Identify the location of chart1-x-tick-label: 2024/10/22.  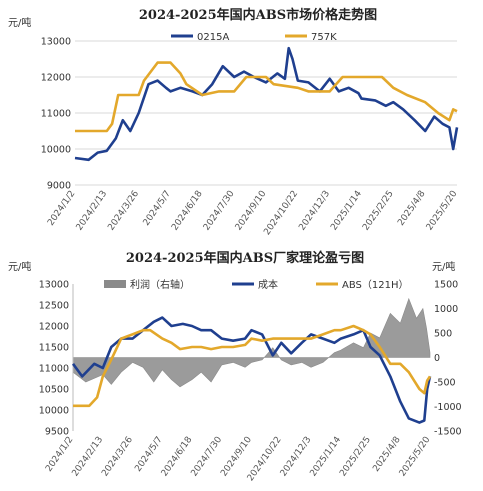
(281, 213).